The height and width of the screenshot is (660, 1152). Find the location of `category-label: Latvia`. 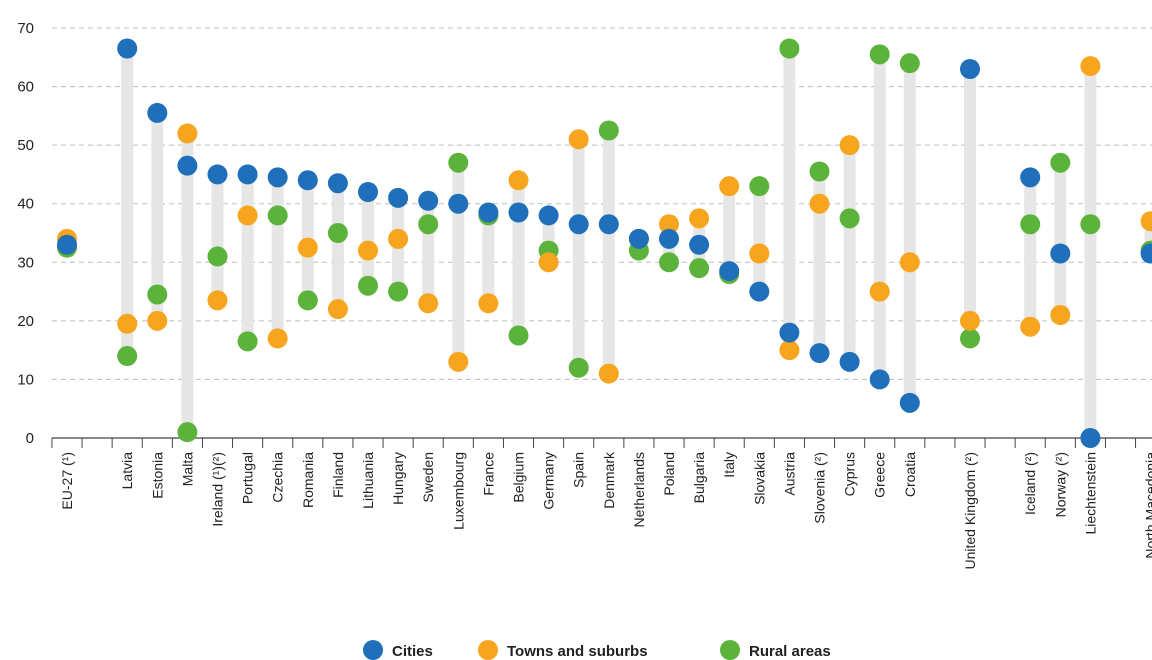

category-label: Latvia is located at coordinates (127, 471).